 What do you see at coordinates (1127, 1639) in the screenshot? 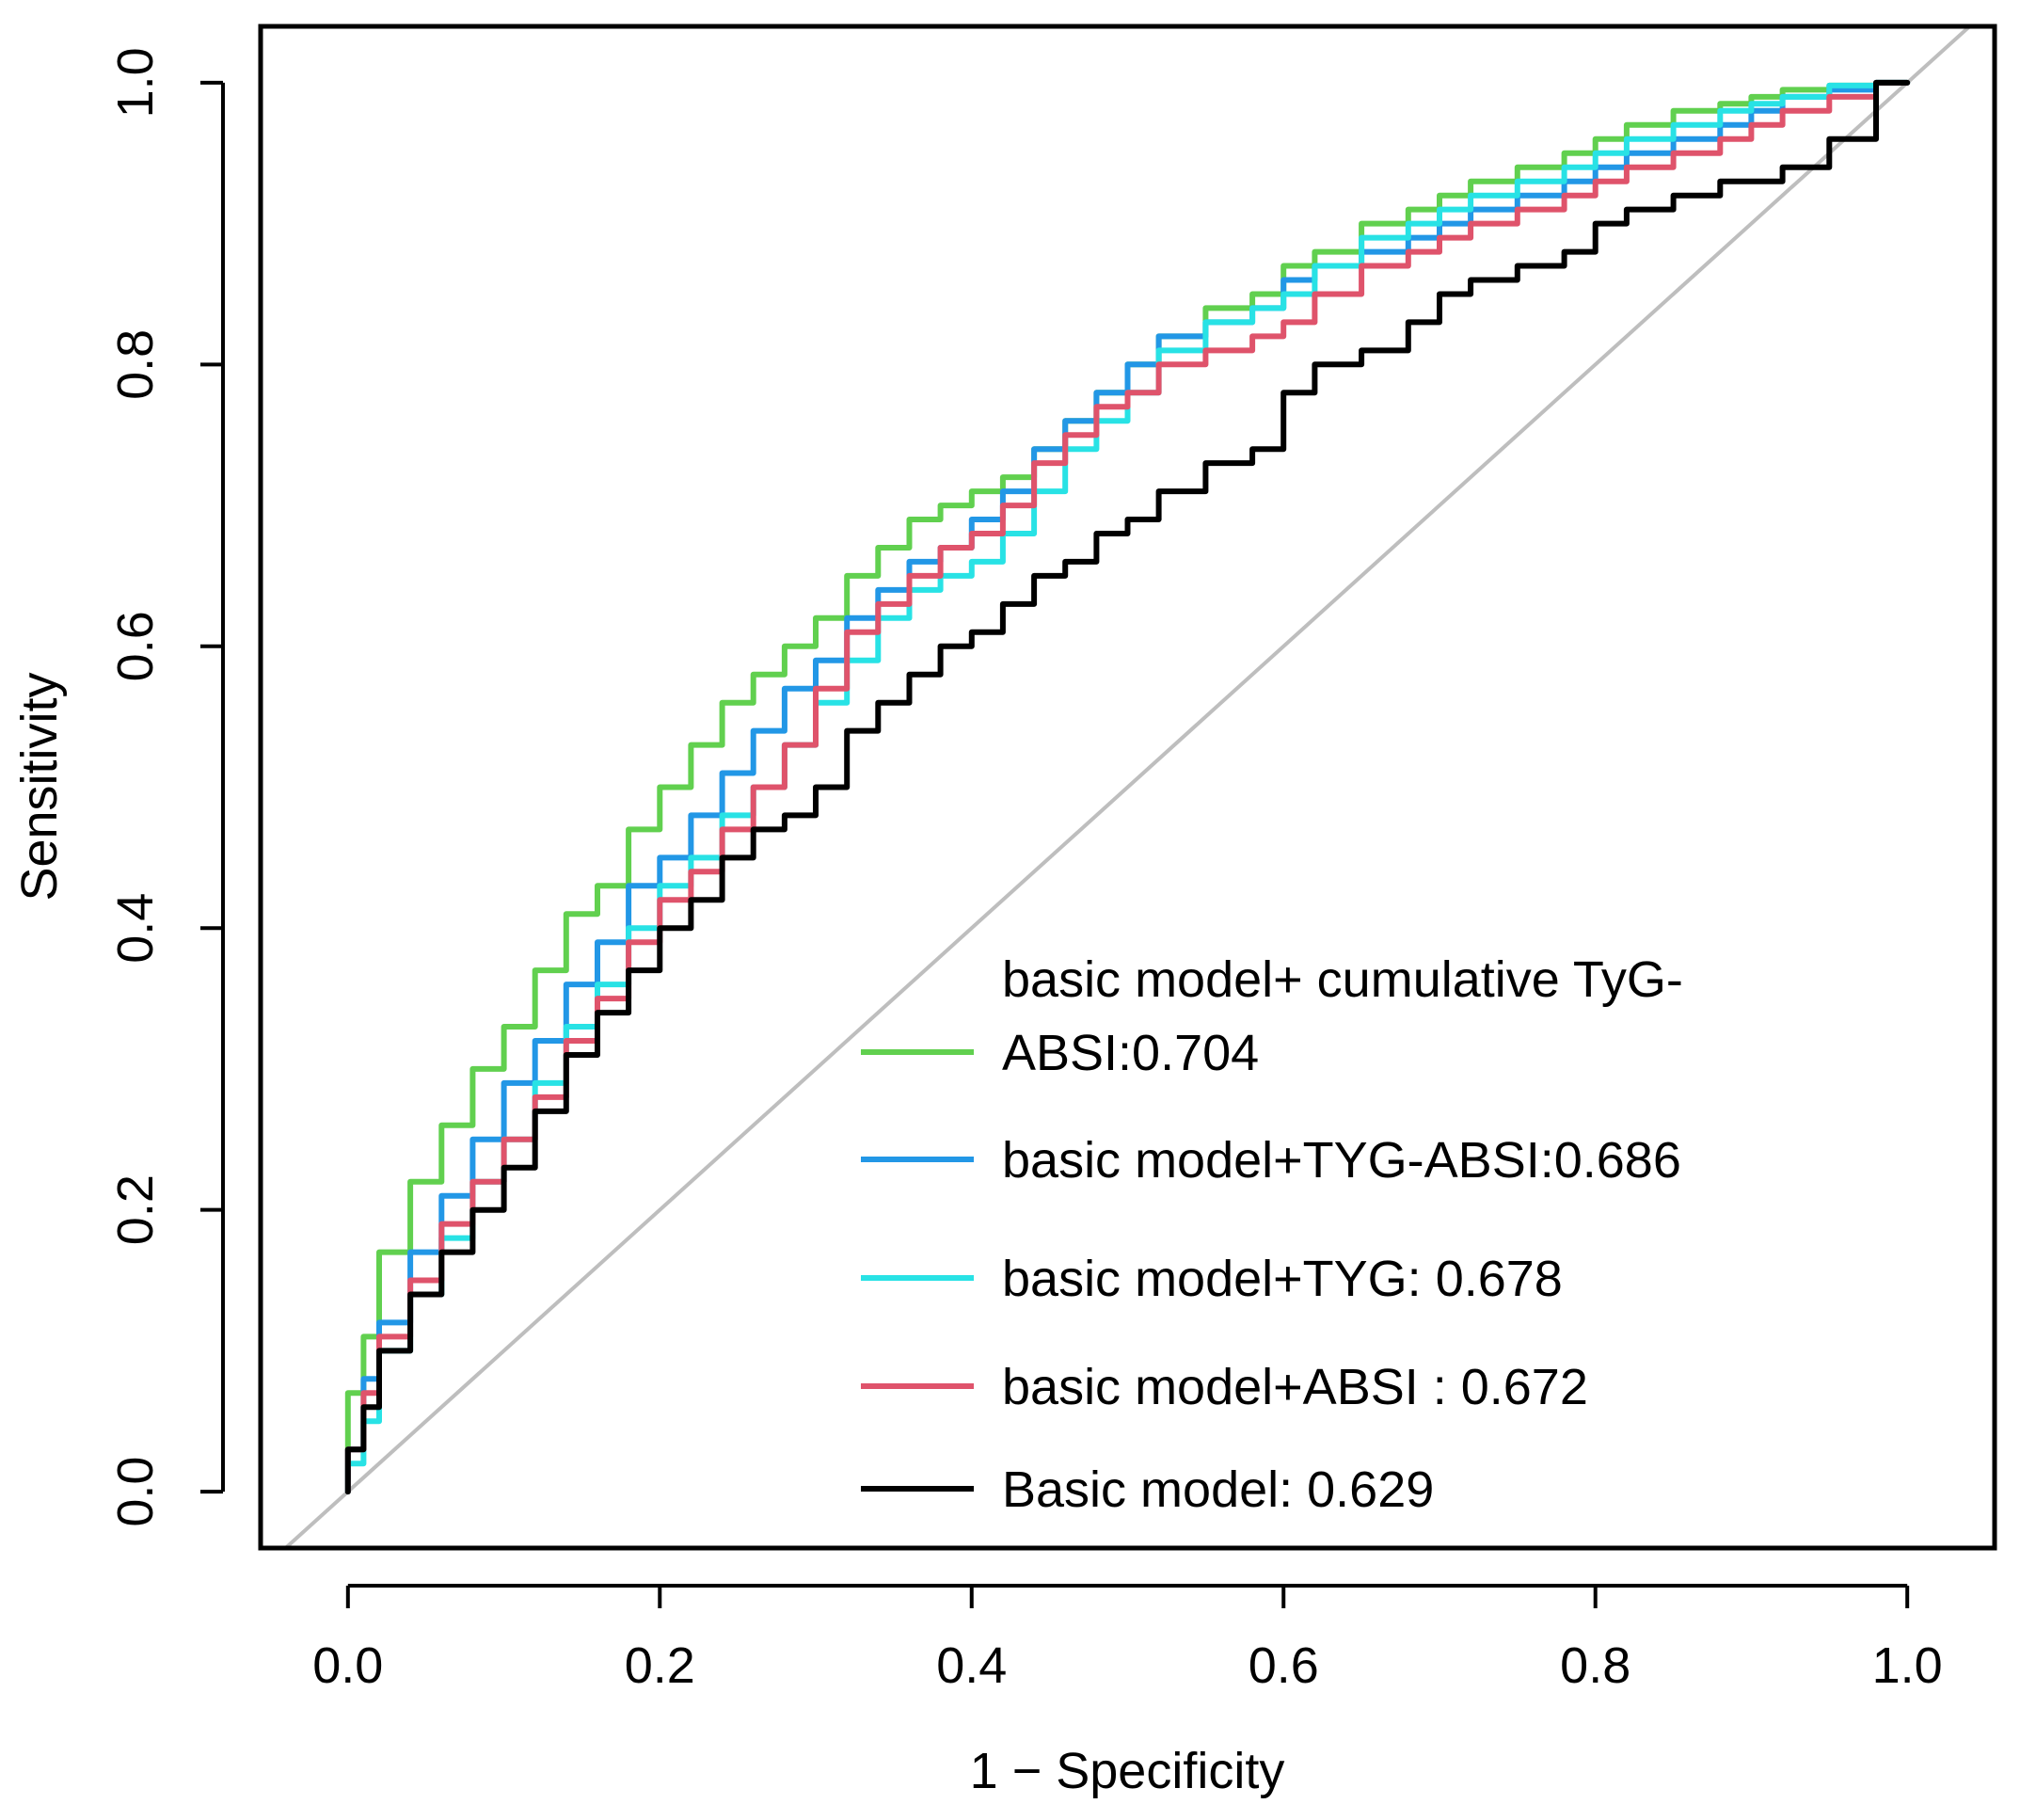
I see `x-axis: 0.0 0.2 0.4 0.6 0.8 1.0` at bounding box center [1127, 1639].